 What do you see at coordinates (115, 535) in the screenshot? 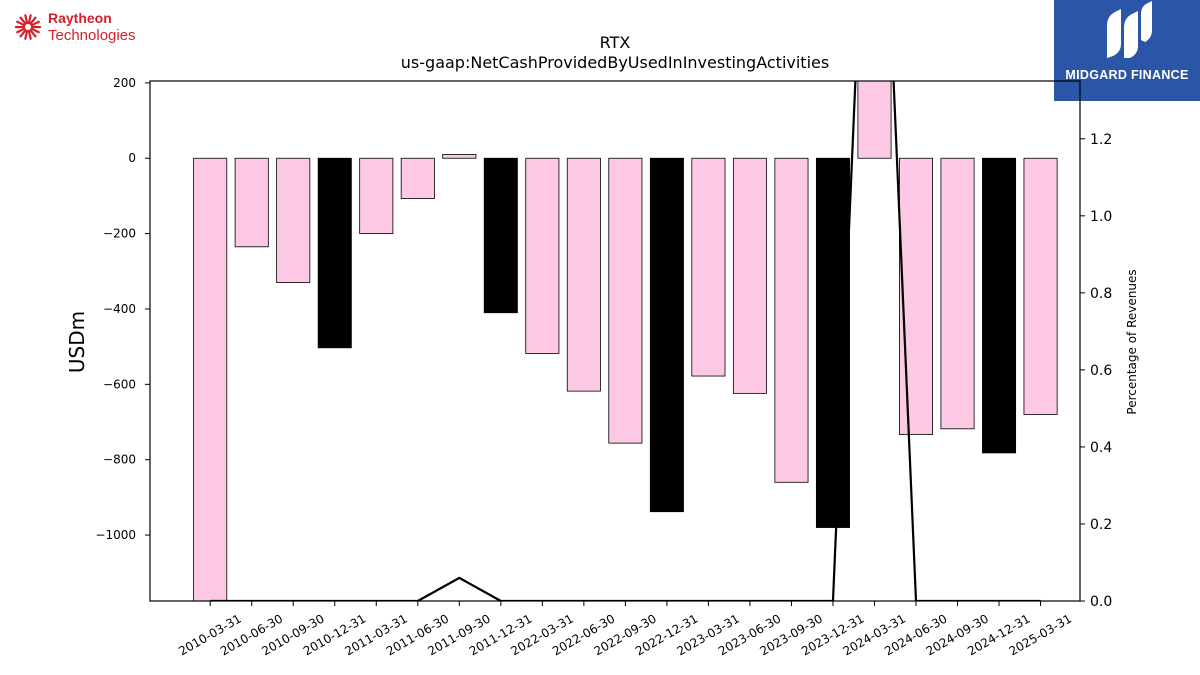
I see `y-tick-label: −1000` at bounding box center [115, 535].